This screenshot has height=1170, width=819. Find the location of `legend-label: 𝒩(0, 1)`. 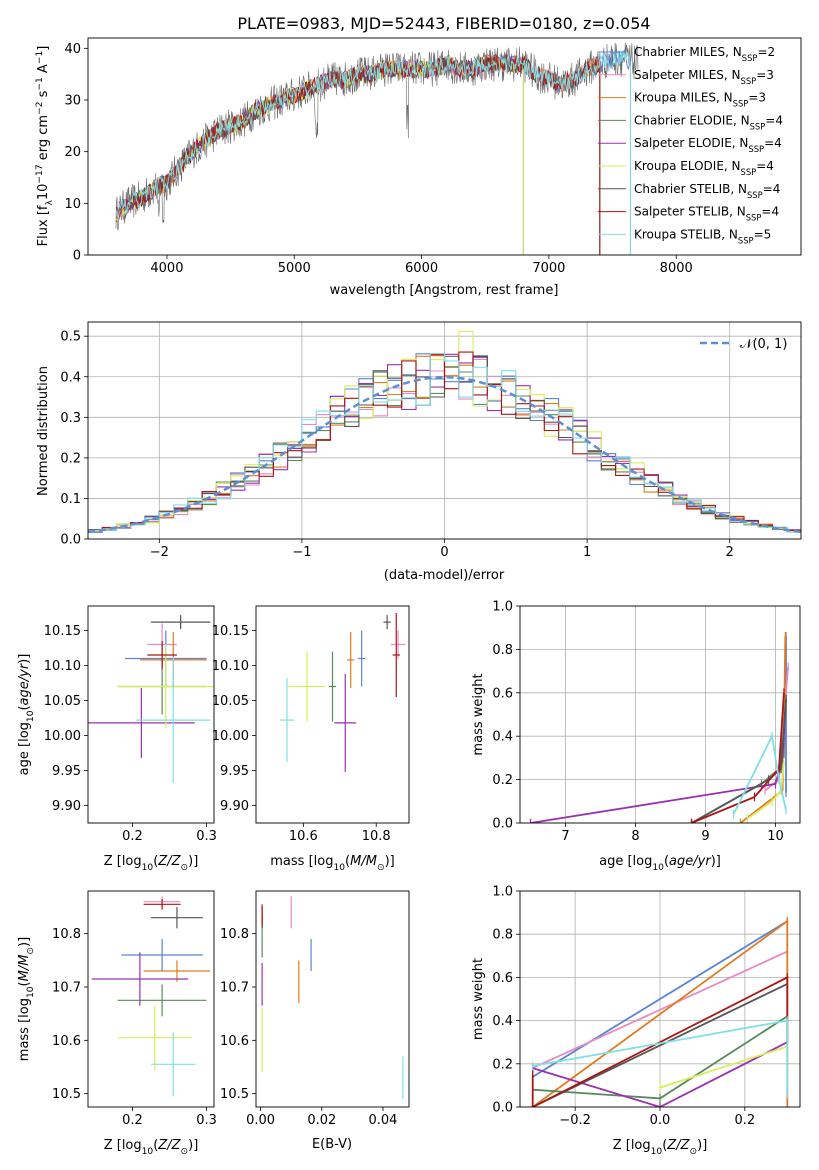

legend-label: 𝒩(0, 1) is located at coordinates (763, 344).